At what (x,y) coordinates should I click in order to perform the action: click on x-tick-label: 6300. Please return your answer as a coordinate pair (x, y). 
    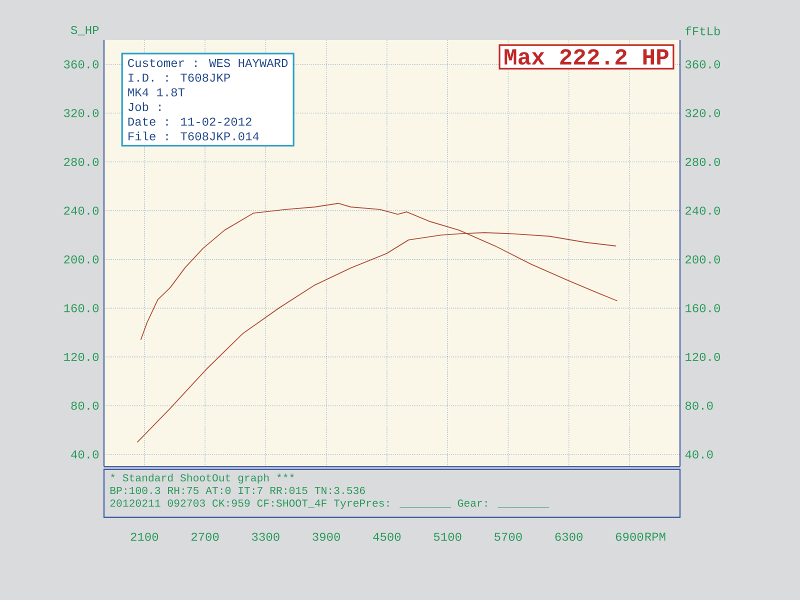
    Looking at the image, I should click on (568, 536).